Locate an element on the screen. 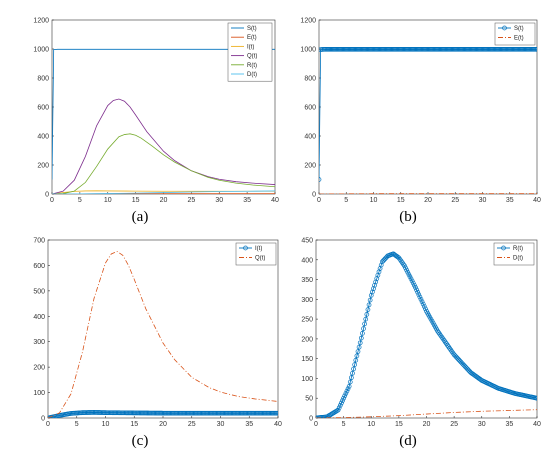  series-marker-S(t) is located at coordinates (320, 179).